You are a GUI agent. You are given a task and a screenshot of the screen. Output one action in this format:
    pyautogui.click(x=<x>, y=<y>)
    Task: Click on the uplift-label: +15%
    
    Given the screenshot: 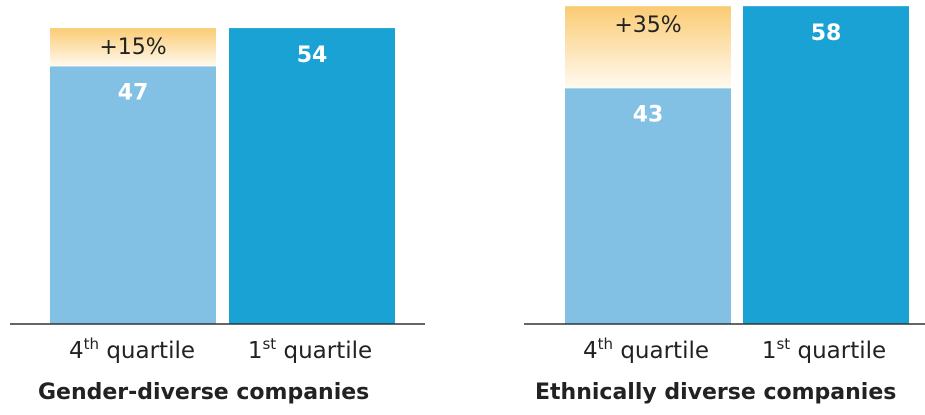 What is the action you would take?
    pyautogui.click(x=132, y=47)
    